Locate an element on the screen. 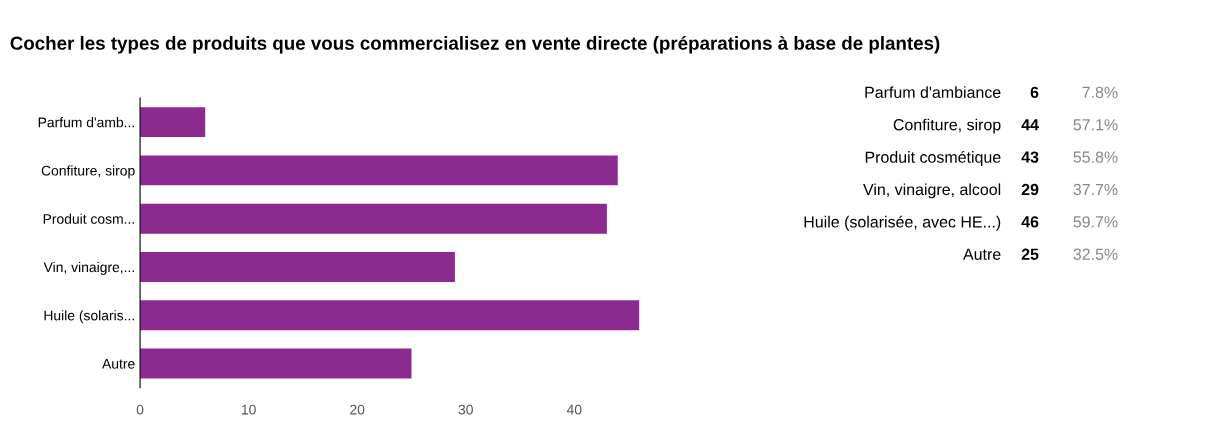 The width and height of the screenshot is (1218, 426). x-tick-label: 10 is located at coordinates (248, 409).